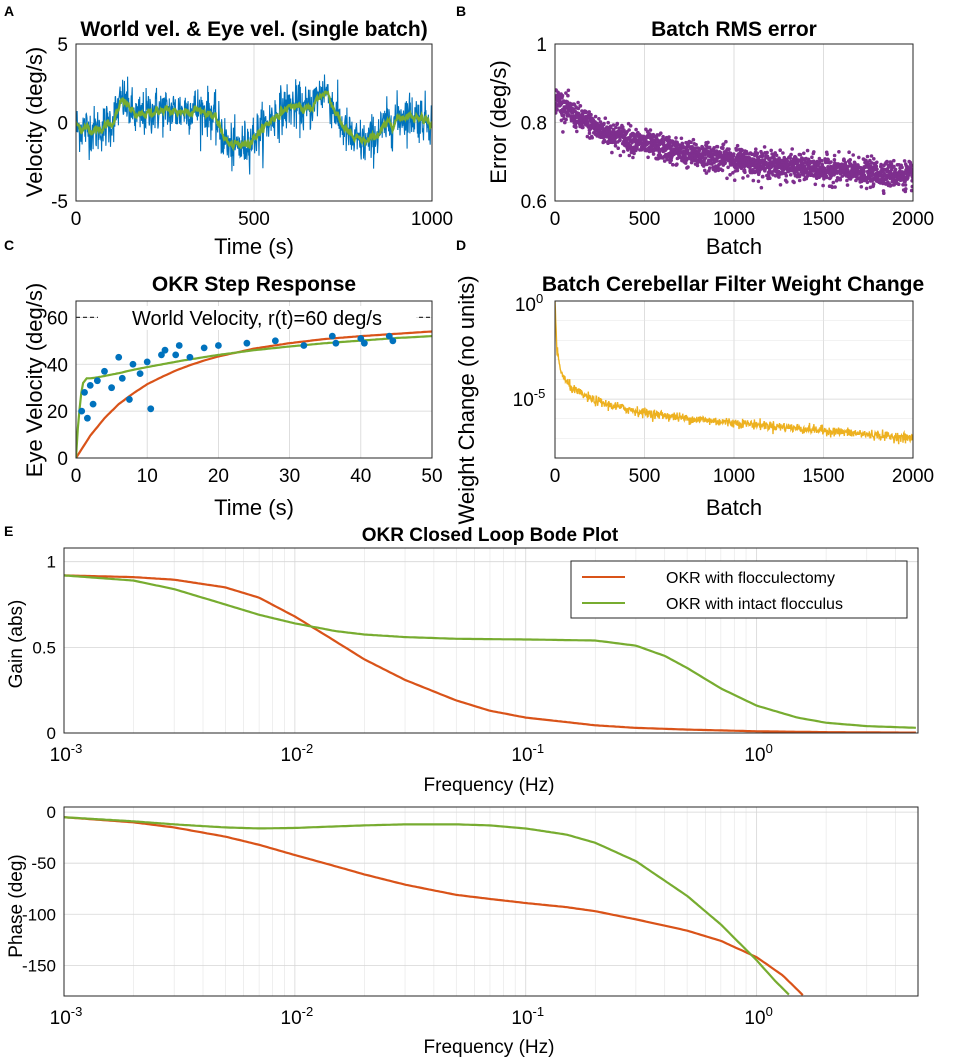 The height and width of the screenshot is (1060, 957). What do you see at coordinates (427, 906) in the screenshot?
I see `panel-e-phase-intact-line` at bounding box center [427, 906].